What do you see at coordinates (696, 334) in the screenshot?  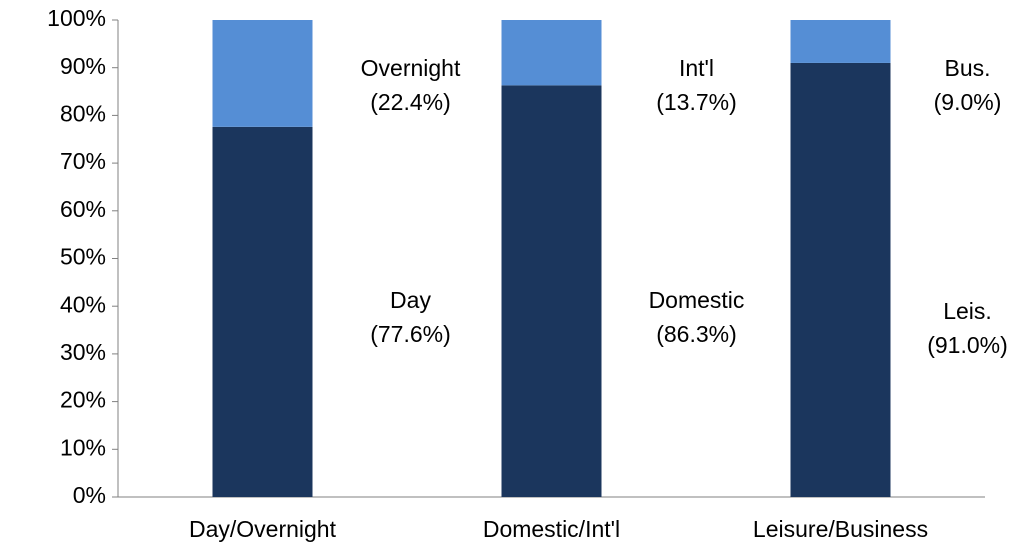 I see `segment-value-label: (86.3%)` at bounding box center [696, 334].